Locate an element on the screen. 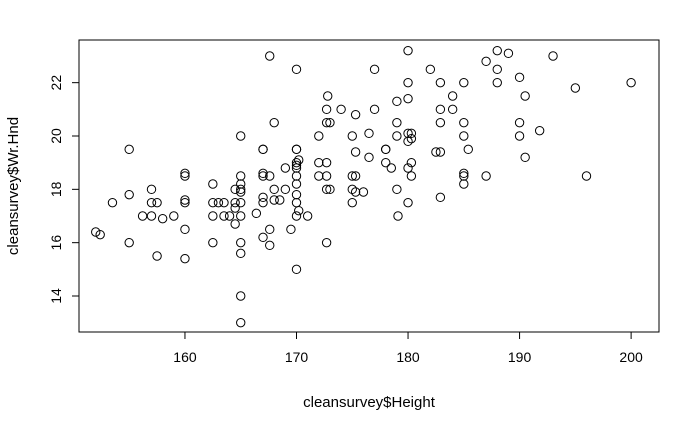 The height and width of the screenshot is (432, 700). x-tick-label: 190 is located at coordinates (520, 357).